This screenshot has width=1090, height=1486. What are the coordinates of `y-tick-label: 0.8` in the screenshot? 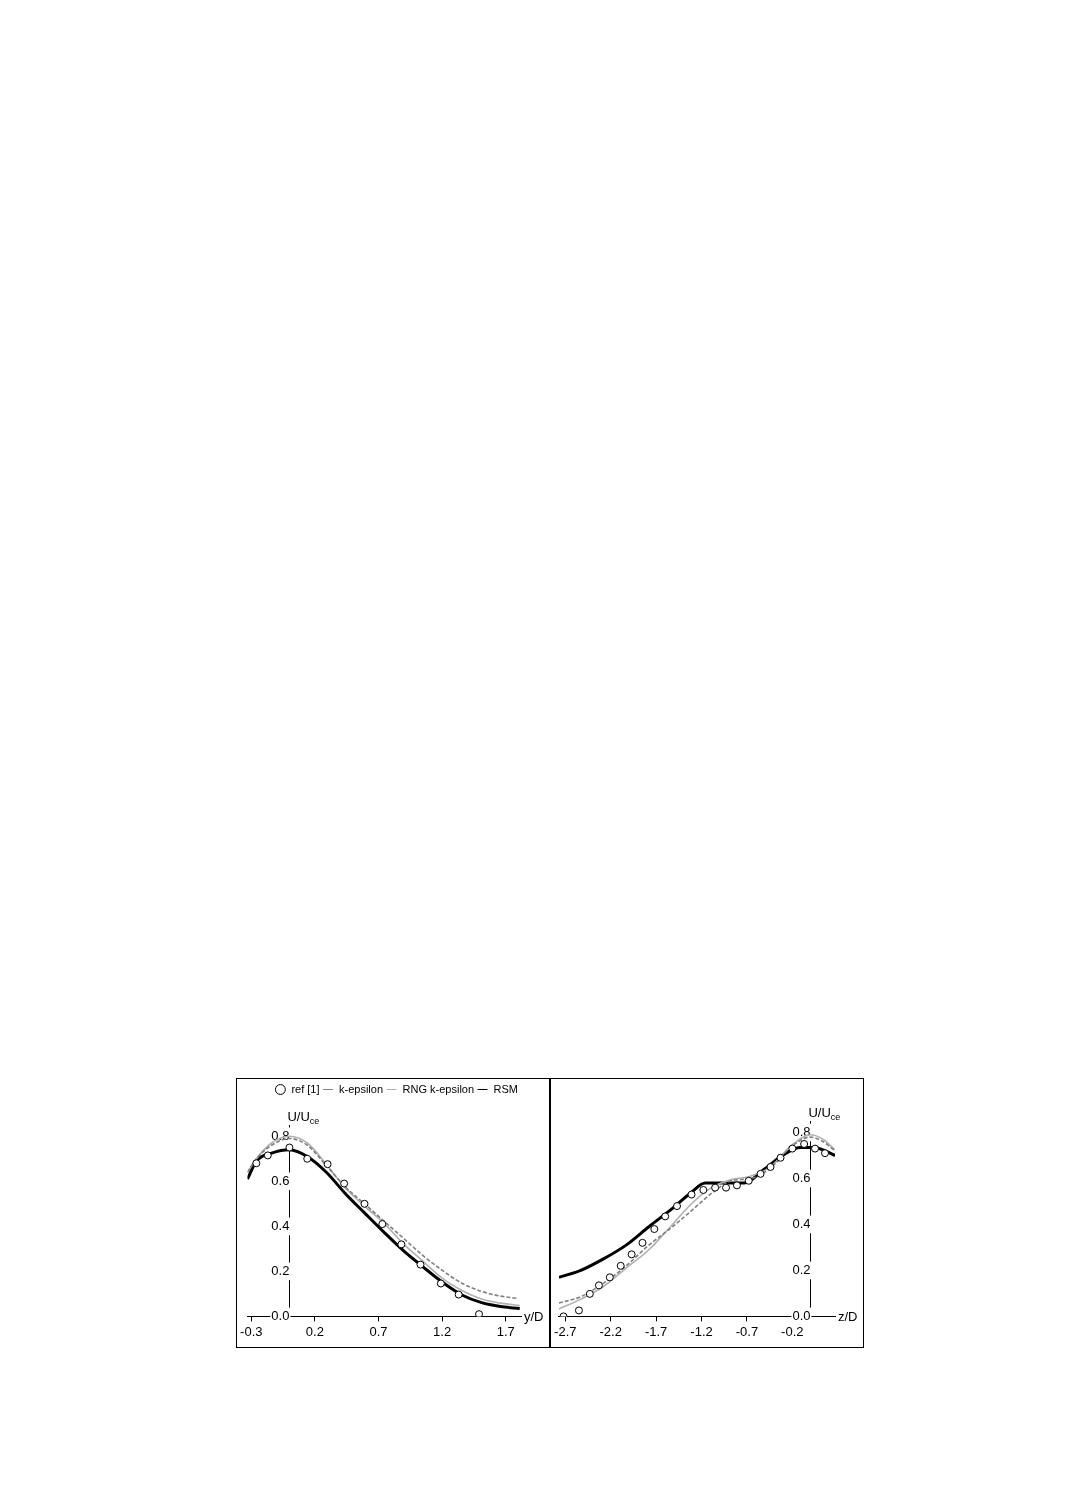 It's located at (801, 1132).